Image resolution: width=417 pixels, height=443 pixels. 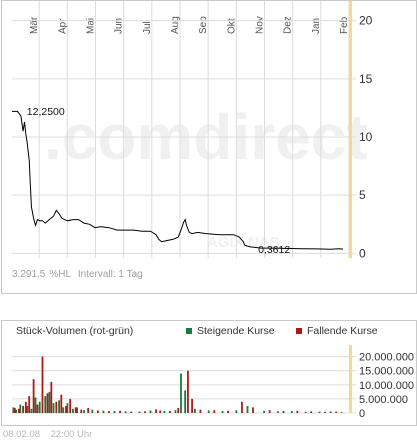 I want to click on x-tick-label: Nov, so click(x=259, y=25).